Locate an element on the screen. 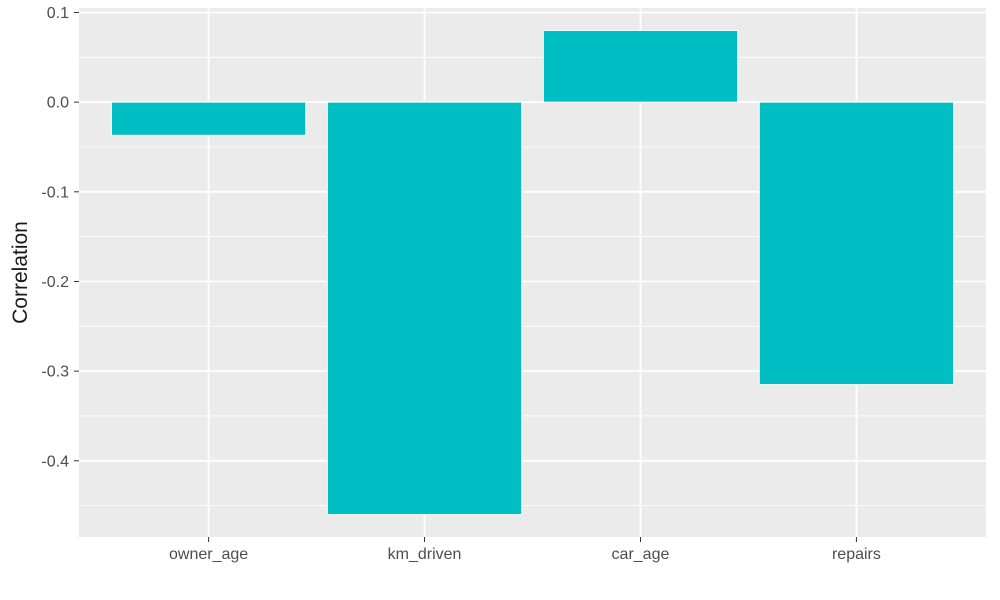  y-axis-title: Correlation is located at coordinates (20, 272).